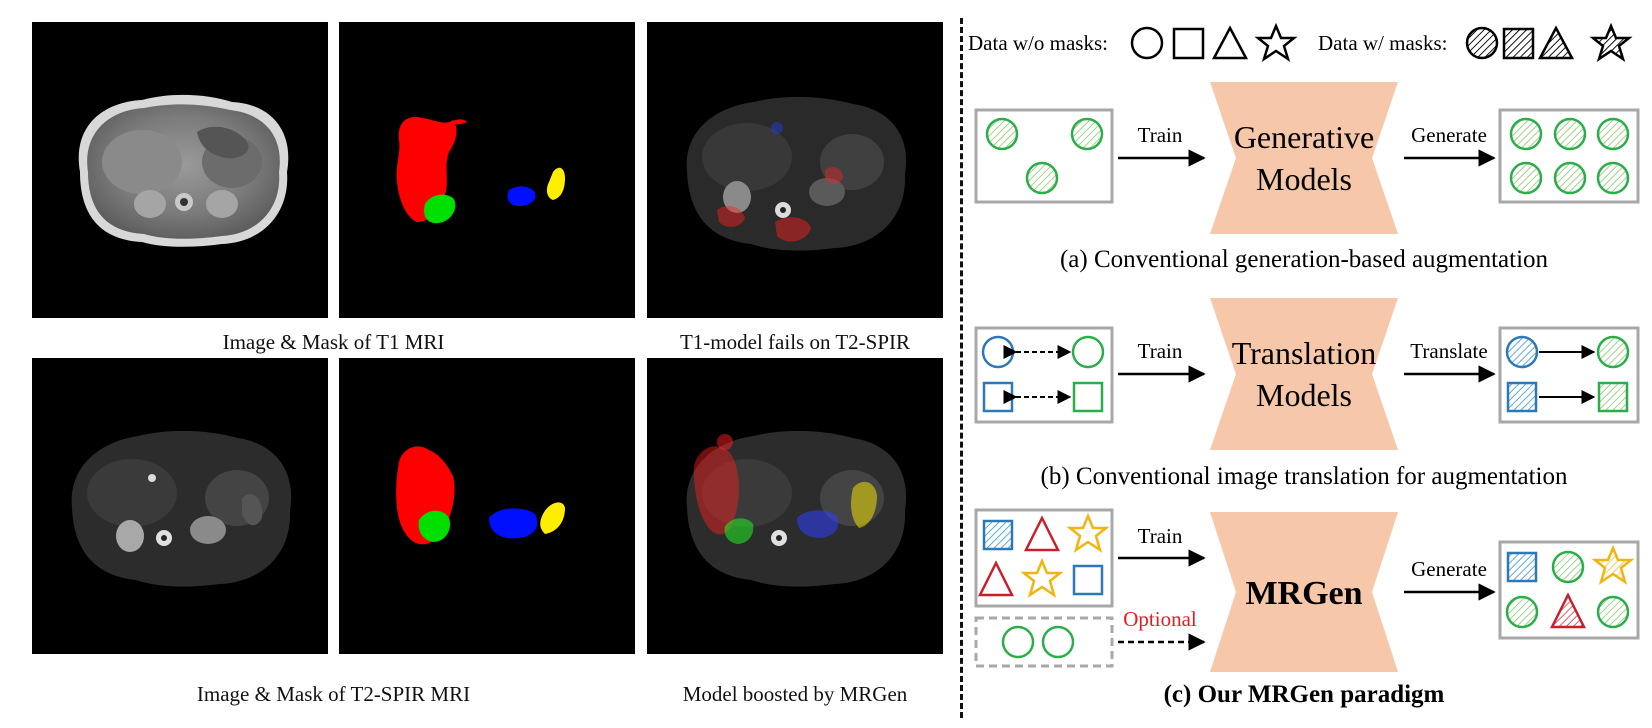 Image resolution: width=1652 pixels, height=728 pixels. I want to click on legend-hatched-shapes, so click(1549, 42).